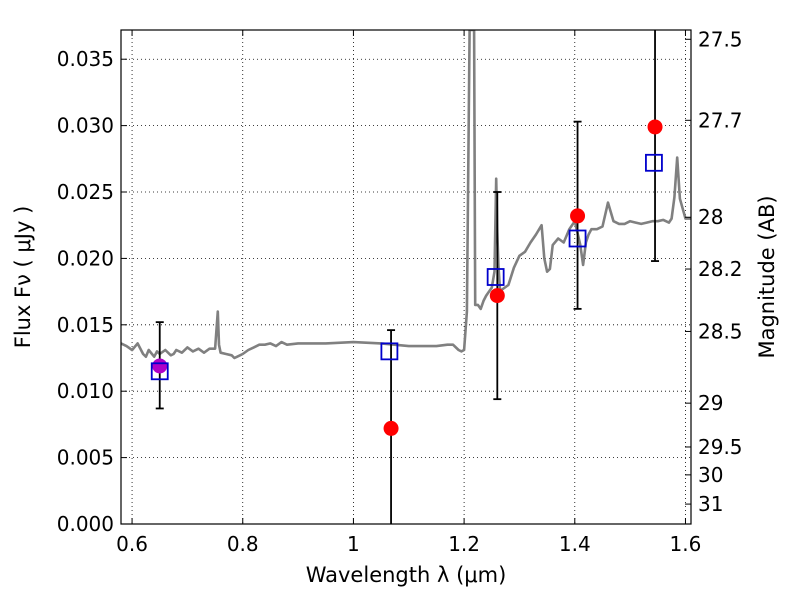 Image resolution: width=800 pixels, height=604 pixels. I want to click on x-tick-label: 1.2, so click(464, 544).